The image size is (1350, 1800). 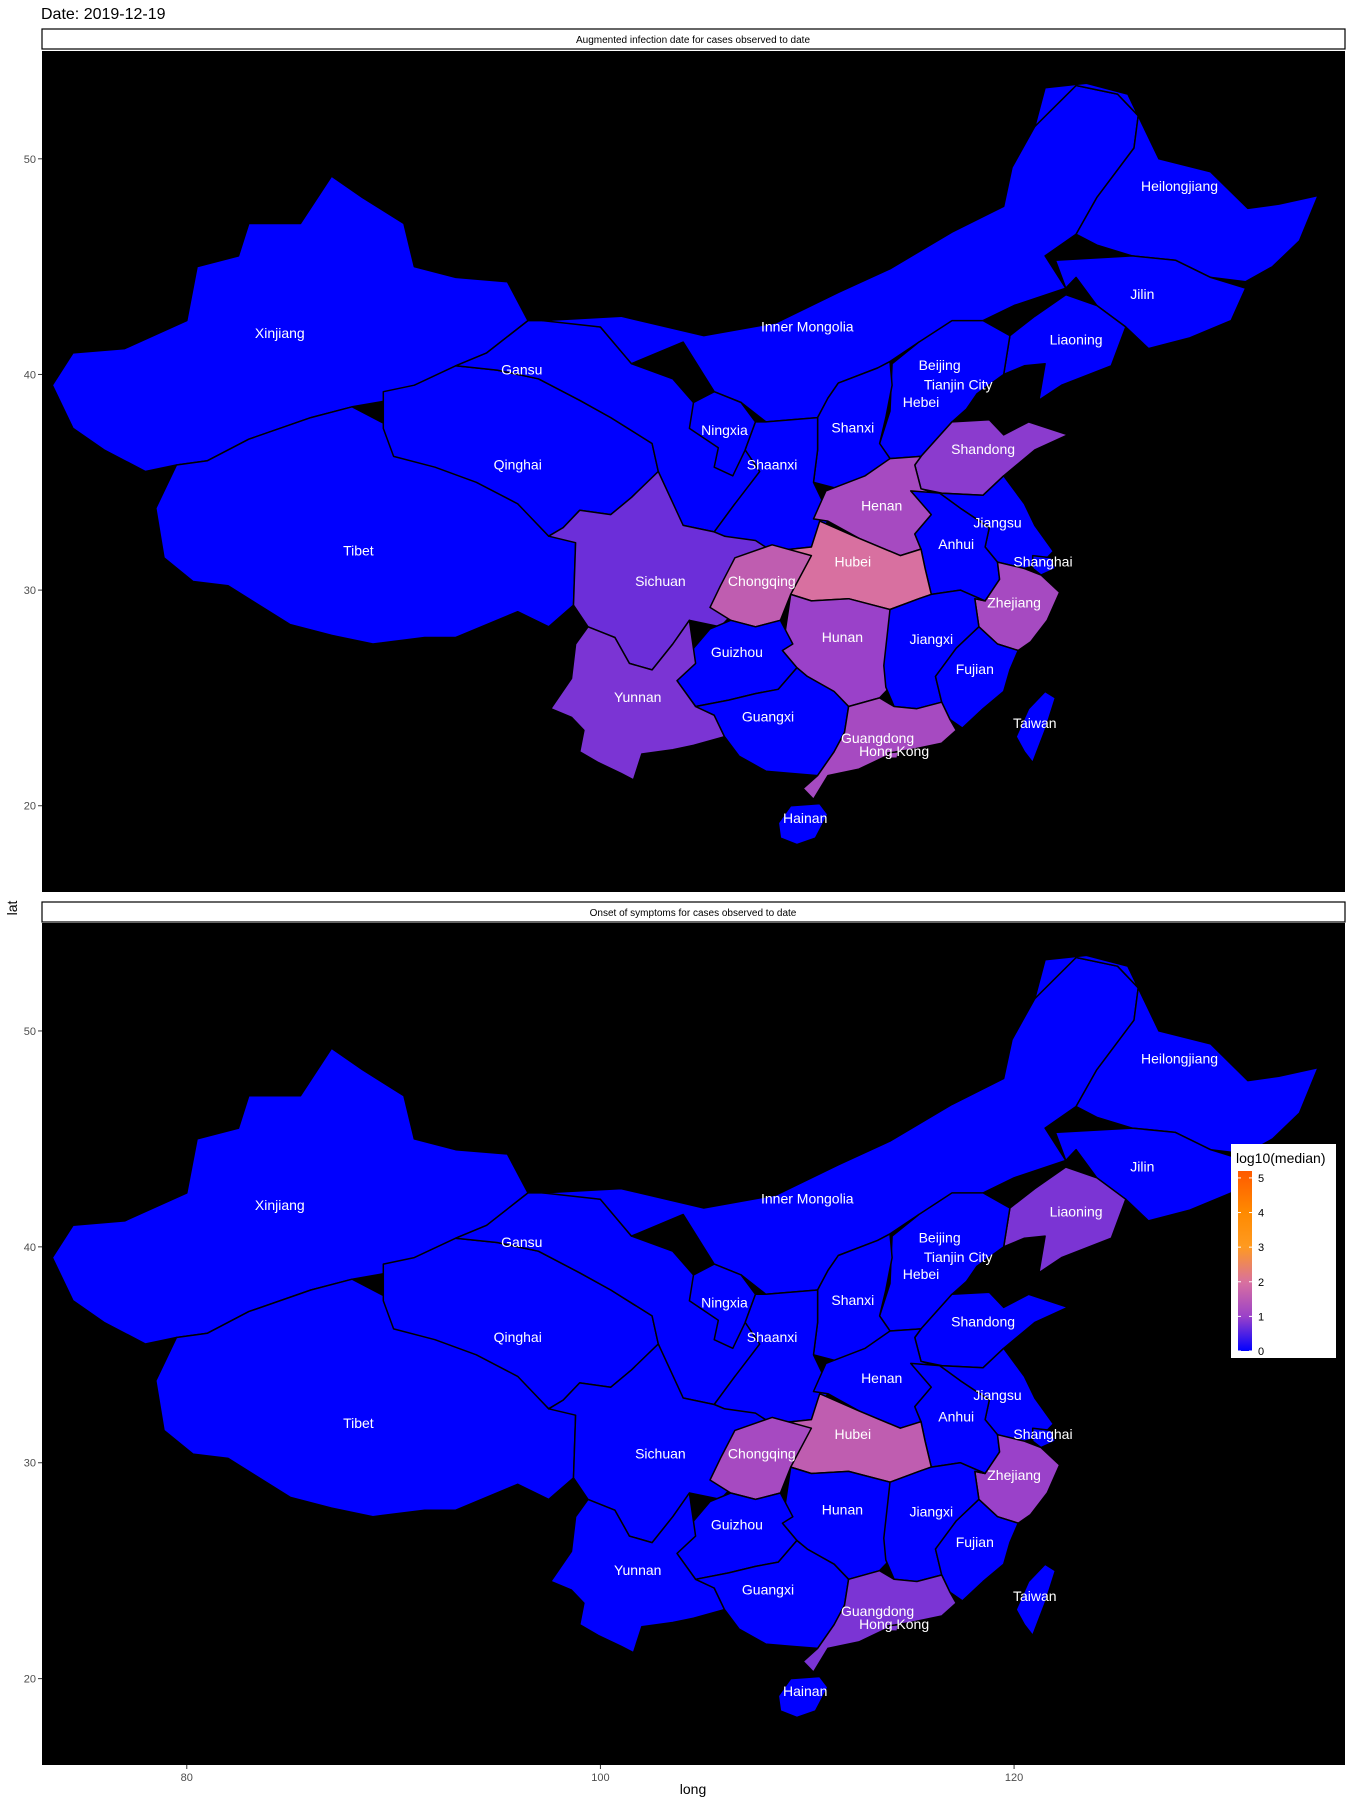 I want to click on region-label-yunnan: Yunnan, so click(x=638, y=697).